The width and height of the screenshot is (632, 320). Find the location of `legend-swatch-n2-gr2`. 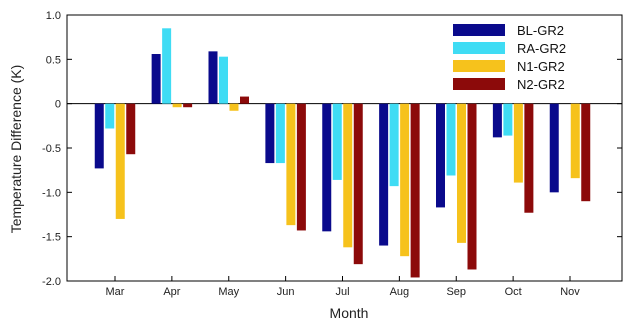

legend-swatch-n2-gr2 is located at coordinates (479, 84).